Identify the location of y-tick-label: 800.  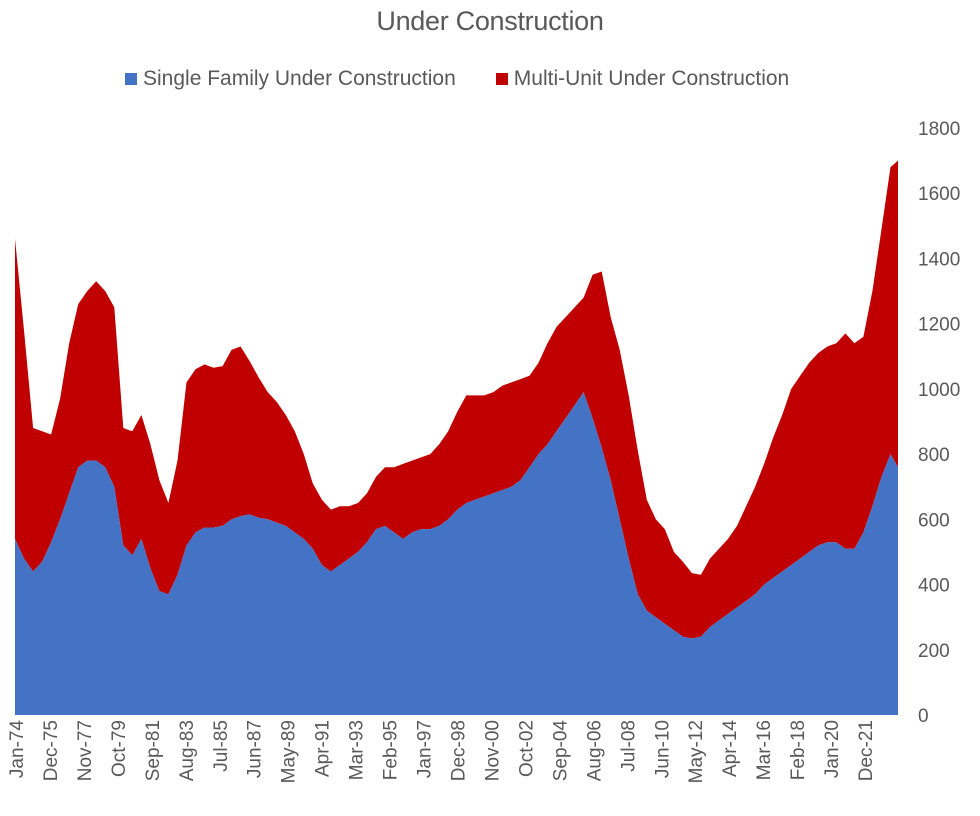
(934, 455).